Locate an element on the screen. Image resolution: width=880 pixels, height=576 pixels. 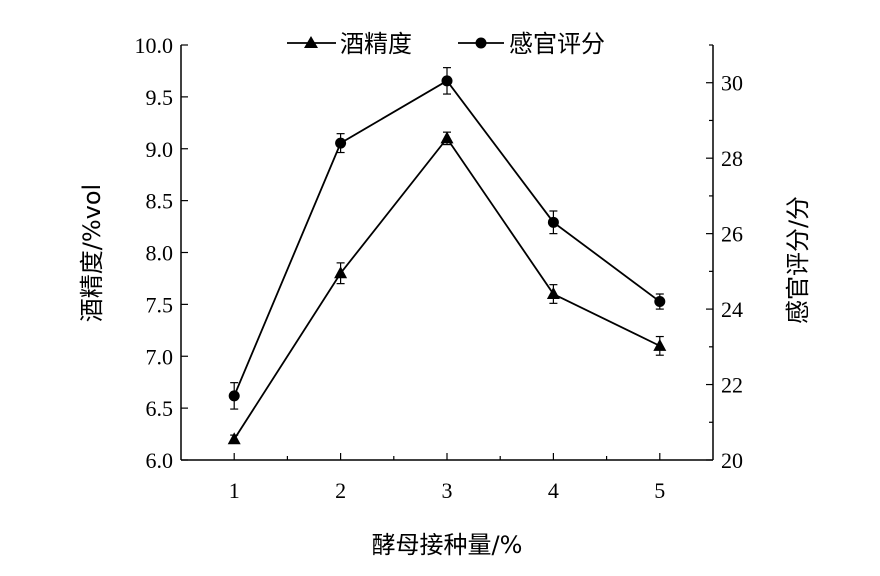
x-tick-label: 1 is located at coordinates (234, 490).